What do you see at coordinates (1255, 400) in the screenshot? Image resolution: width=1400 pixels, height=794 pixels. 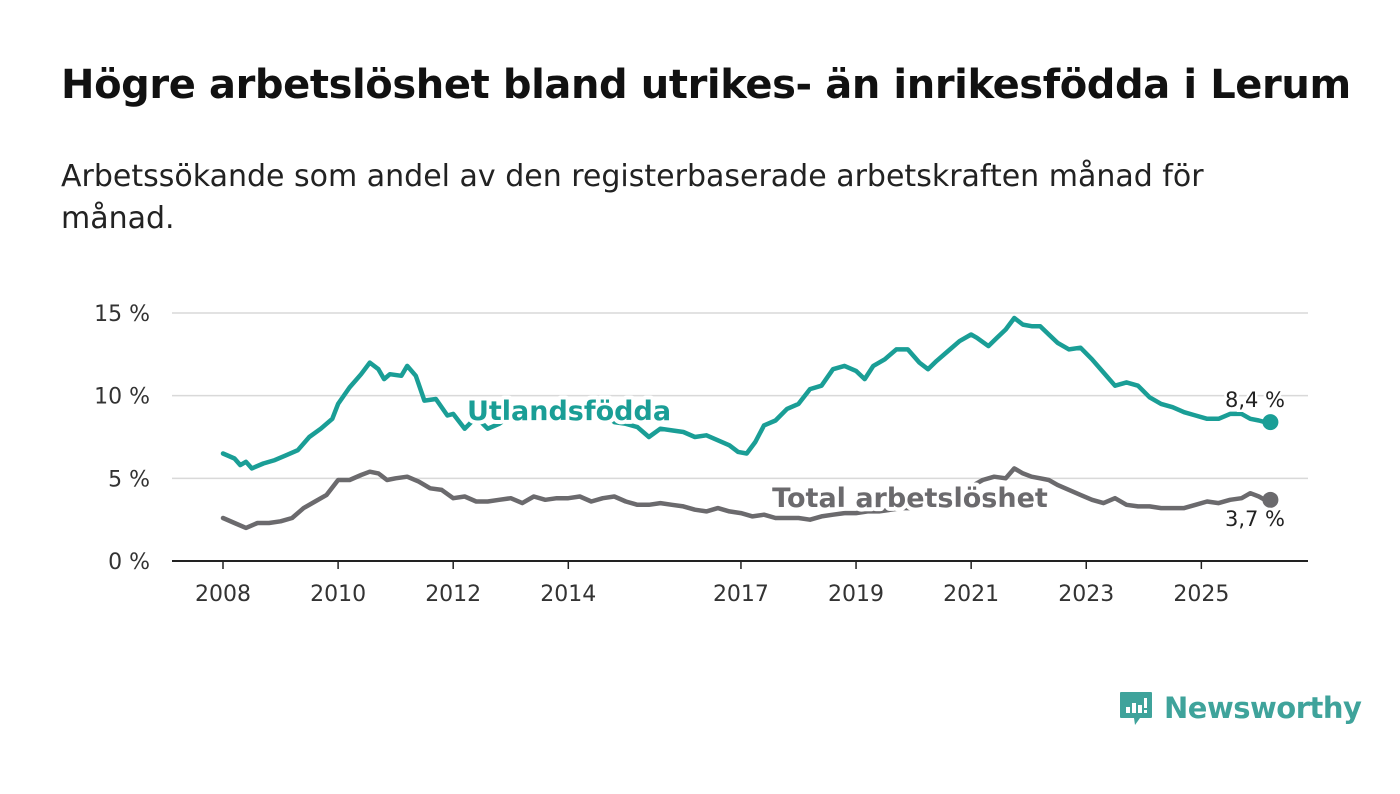 I see `utlandsfodda-end-value: 8,4 %` at bounding box center [1255, 400].